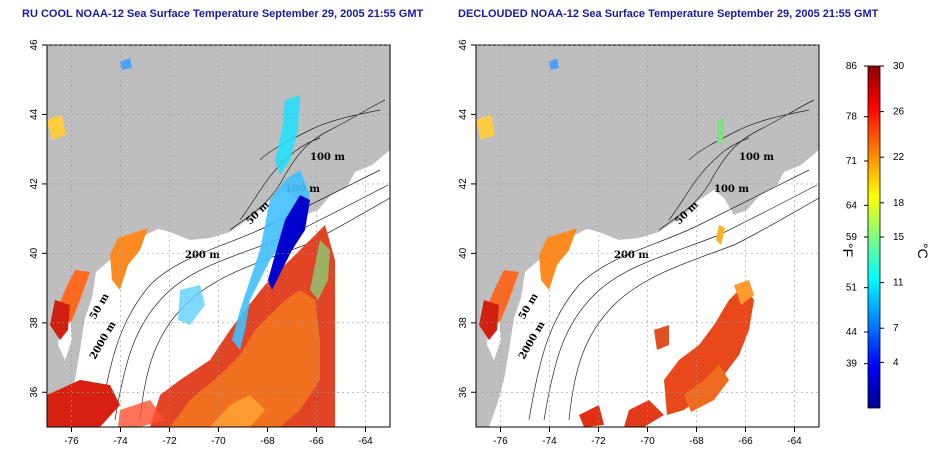  What do you see at coordinates (896, 328) in the screenshot?
I see `celsius-tick-label: 7` at bounding box center [896, 328].